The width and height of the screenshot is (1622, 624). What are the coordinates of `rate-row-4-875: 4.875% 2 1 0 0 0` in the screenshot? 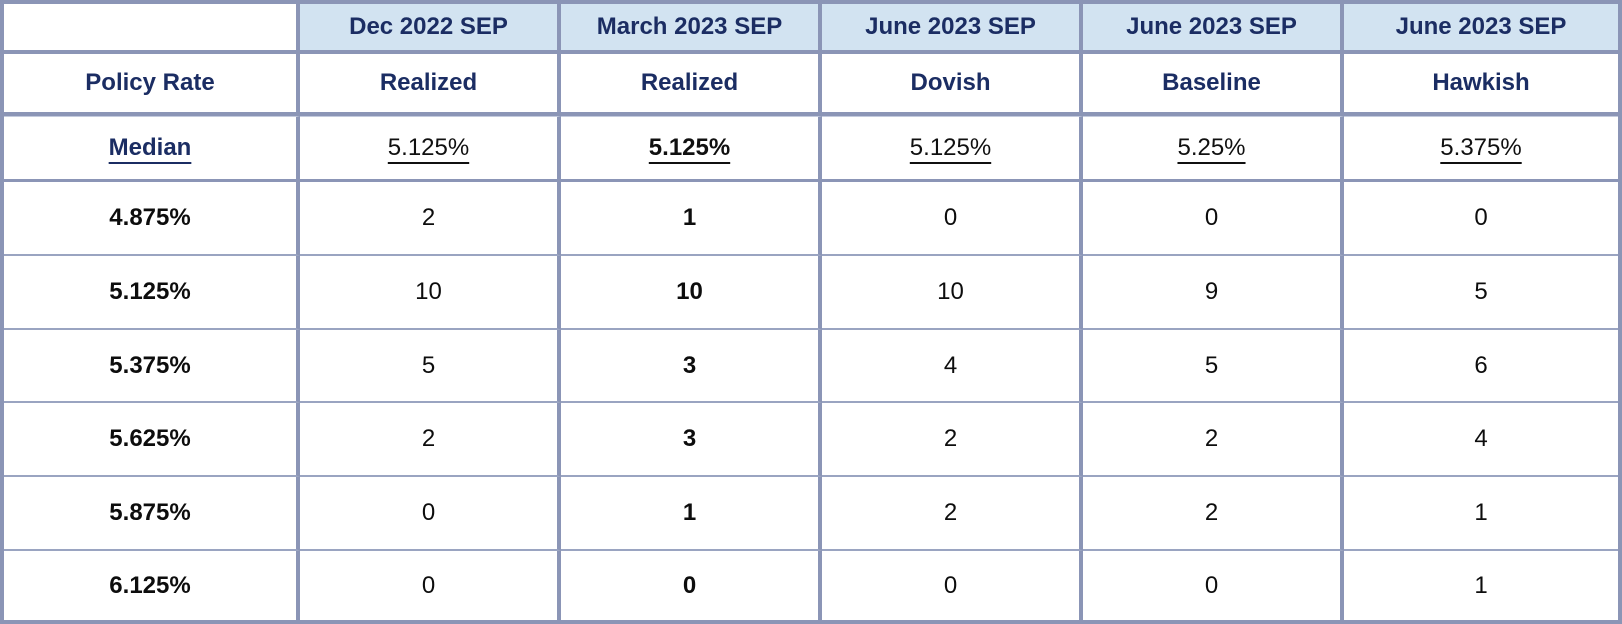 It's located at (811, 219).